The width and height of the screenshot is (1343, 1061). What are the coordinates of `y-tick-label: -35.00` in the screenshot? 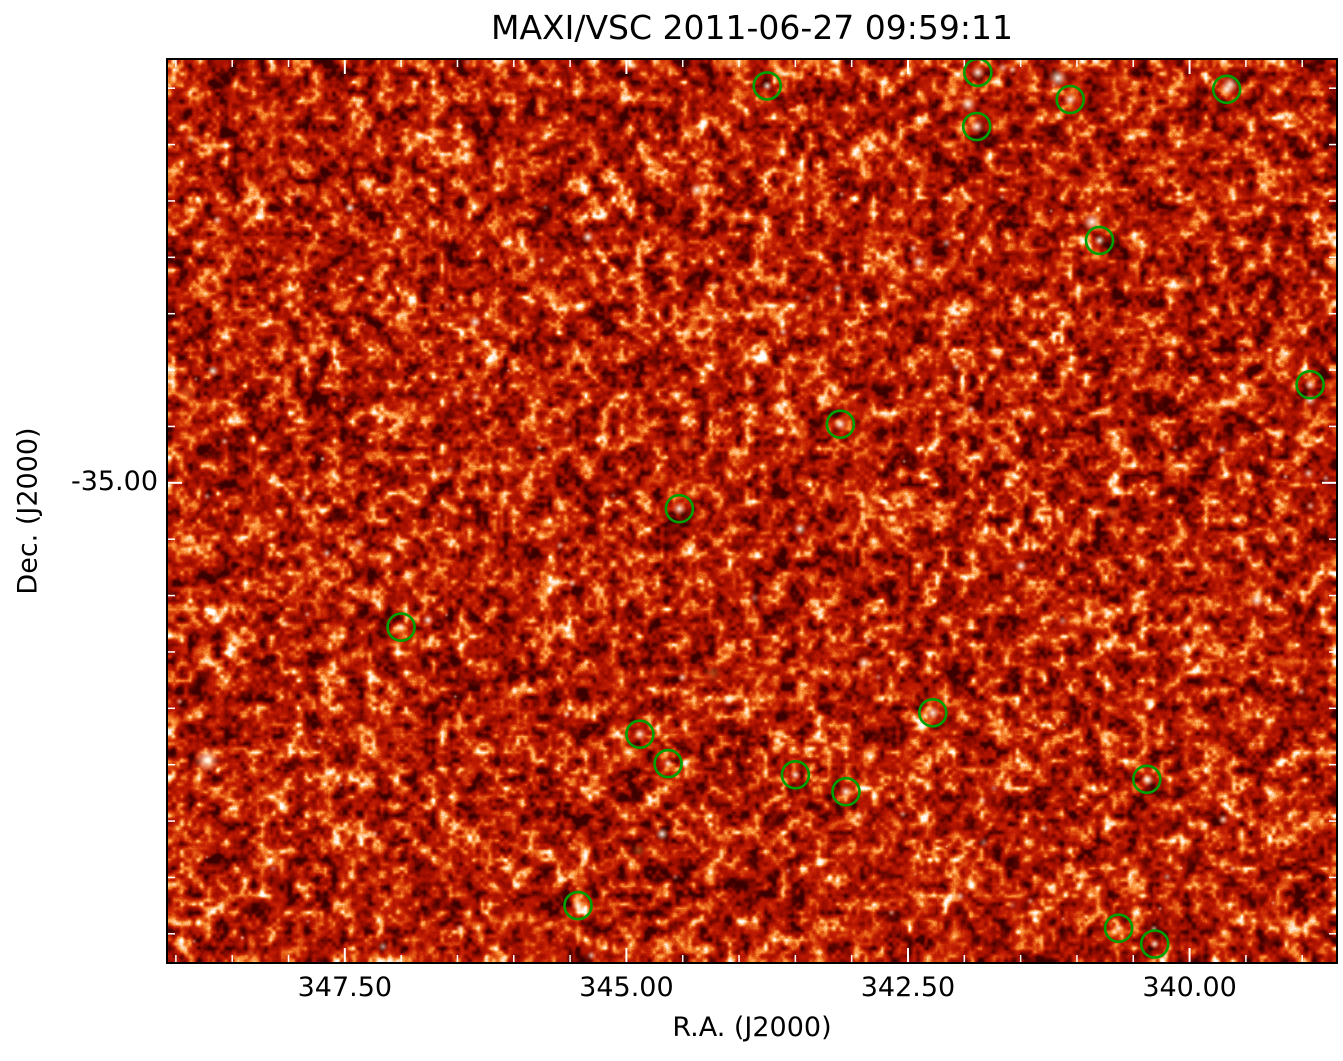 It's located at (114, 481).